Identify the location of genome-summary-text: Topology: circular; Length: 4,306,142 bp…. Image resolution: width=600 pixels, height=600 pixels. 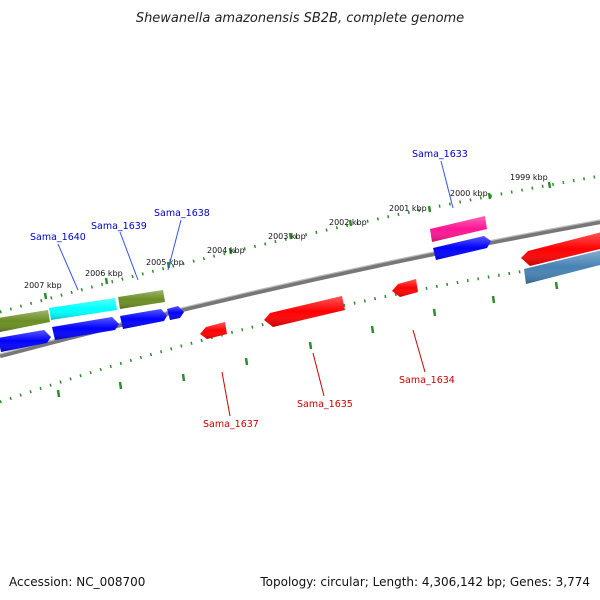
(424, 582).